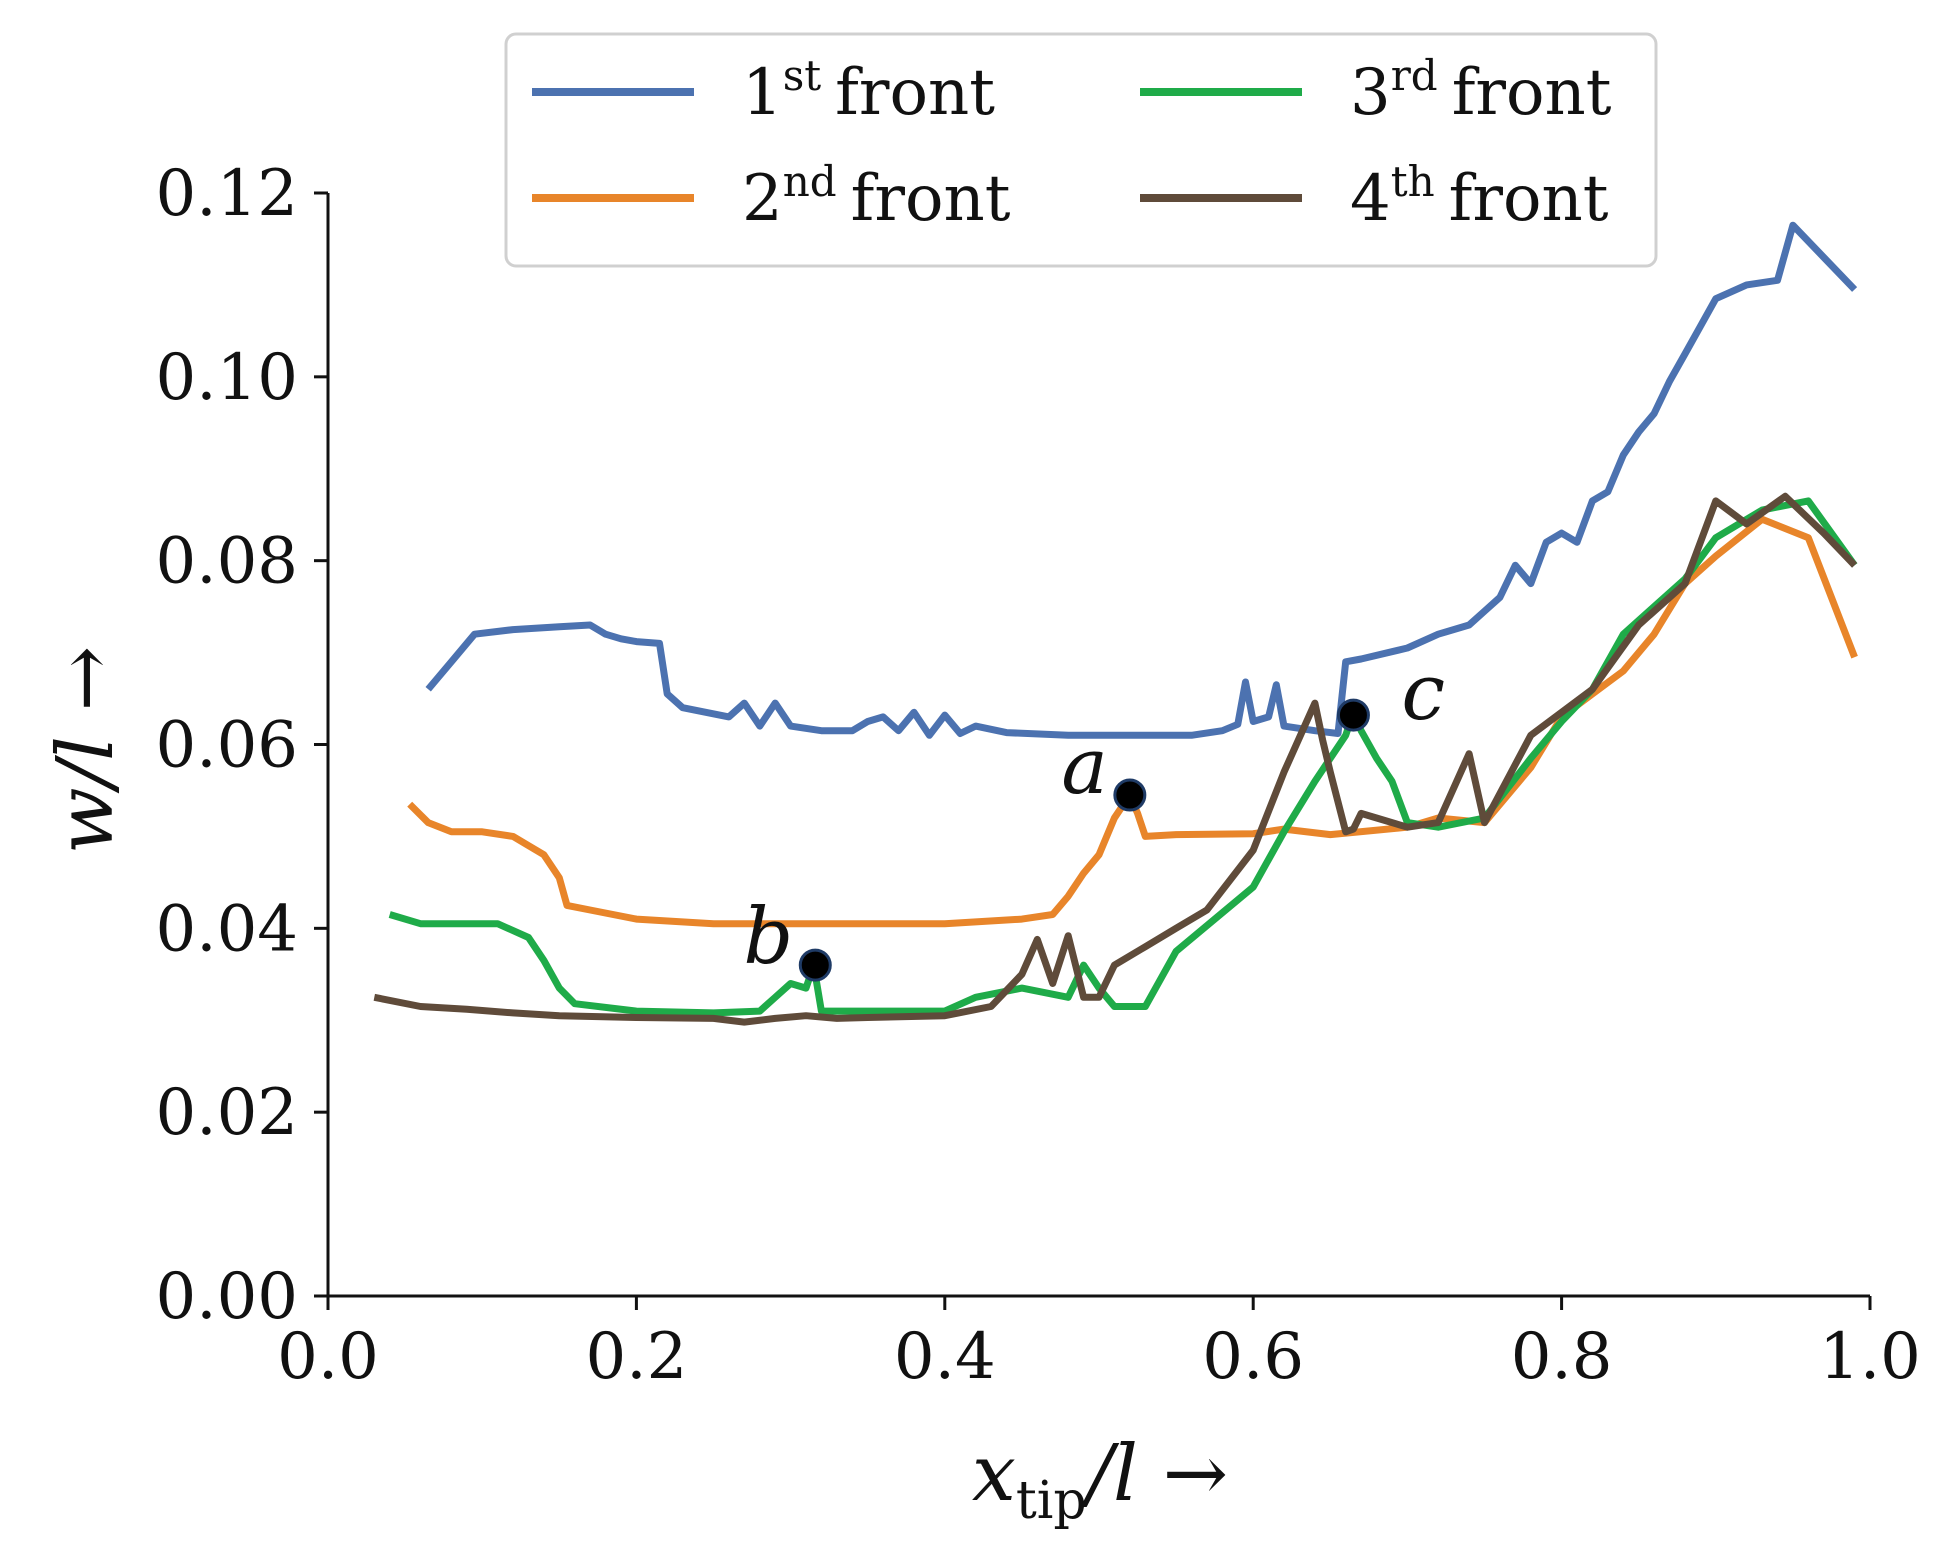  Describe the element at coordinates (768, 937) in the screenshot. I see `annotation-label-b: b` at that location.